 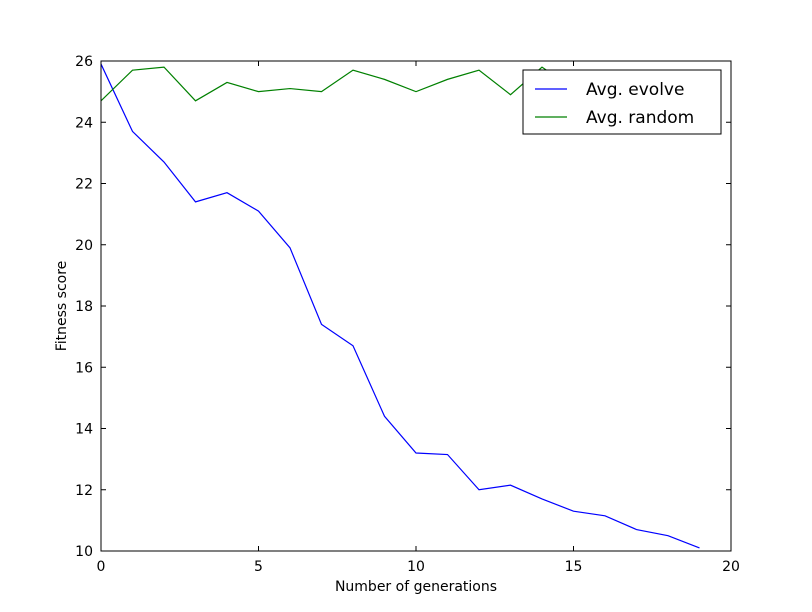 What do you see at coordinates (84, 123) in the screenshot?
I see `y-tick-label: 24` at bounding box center [84, 123].